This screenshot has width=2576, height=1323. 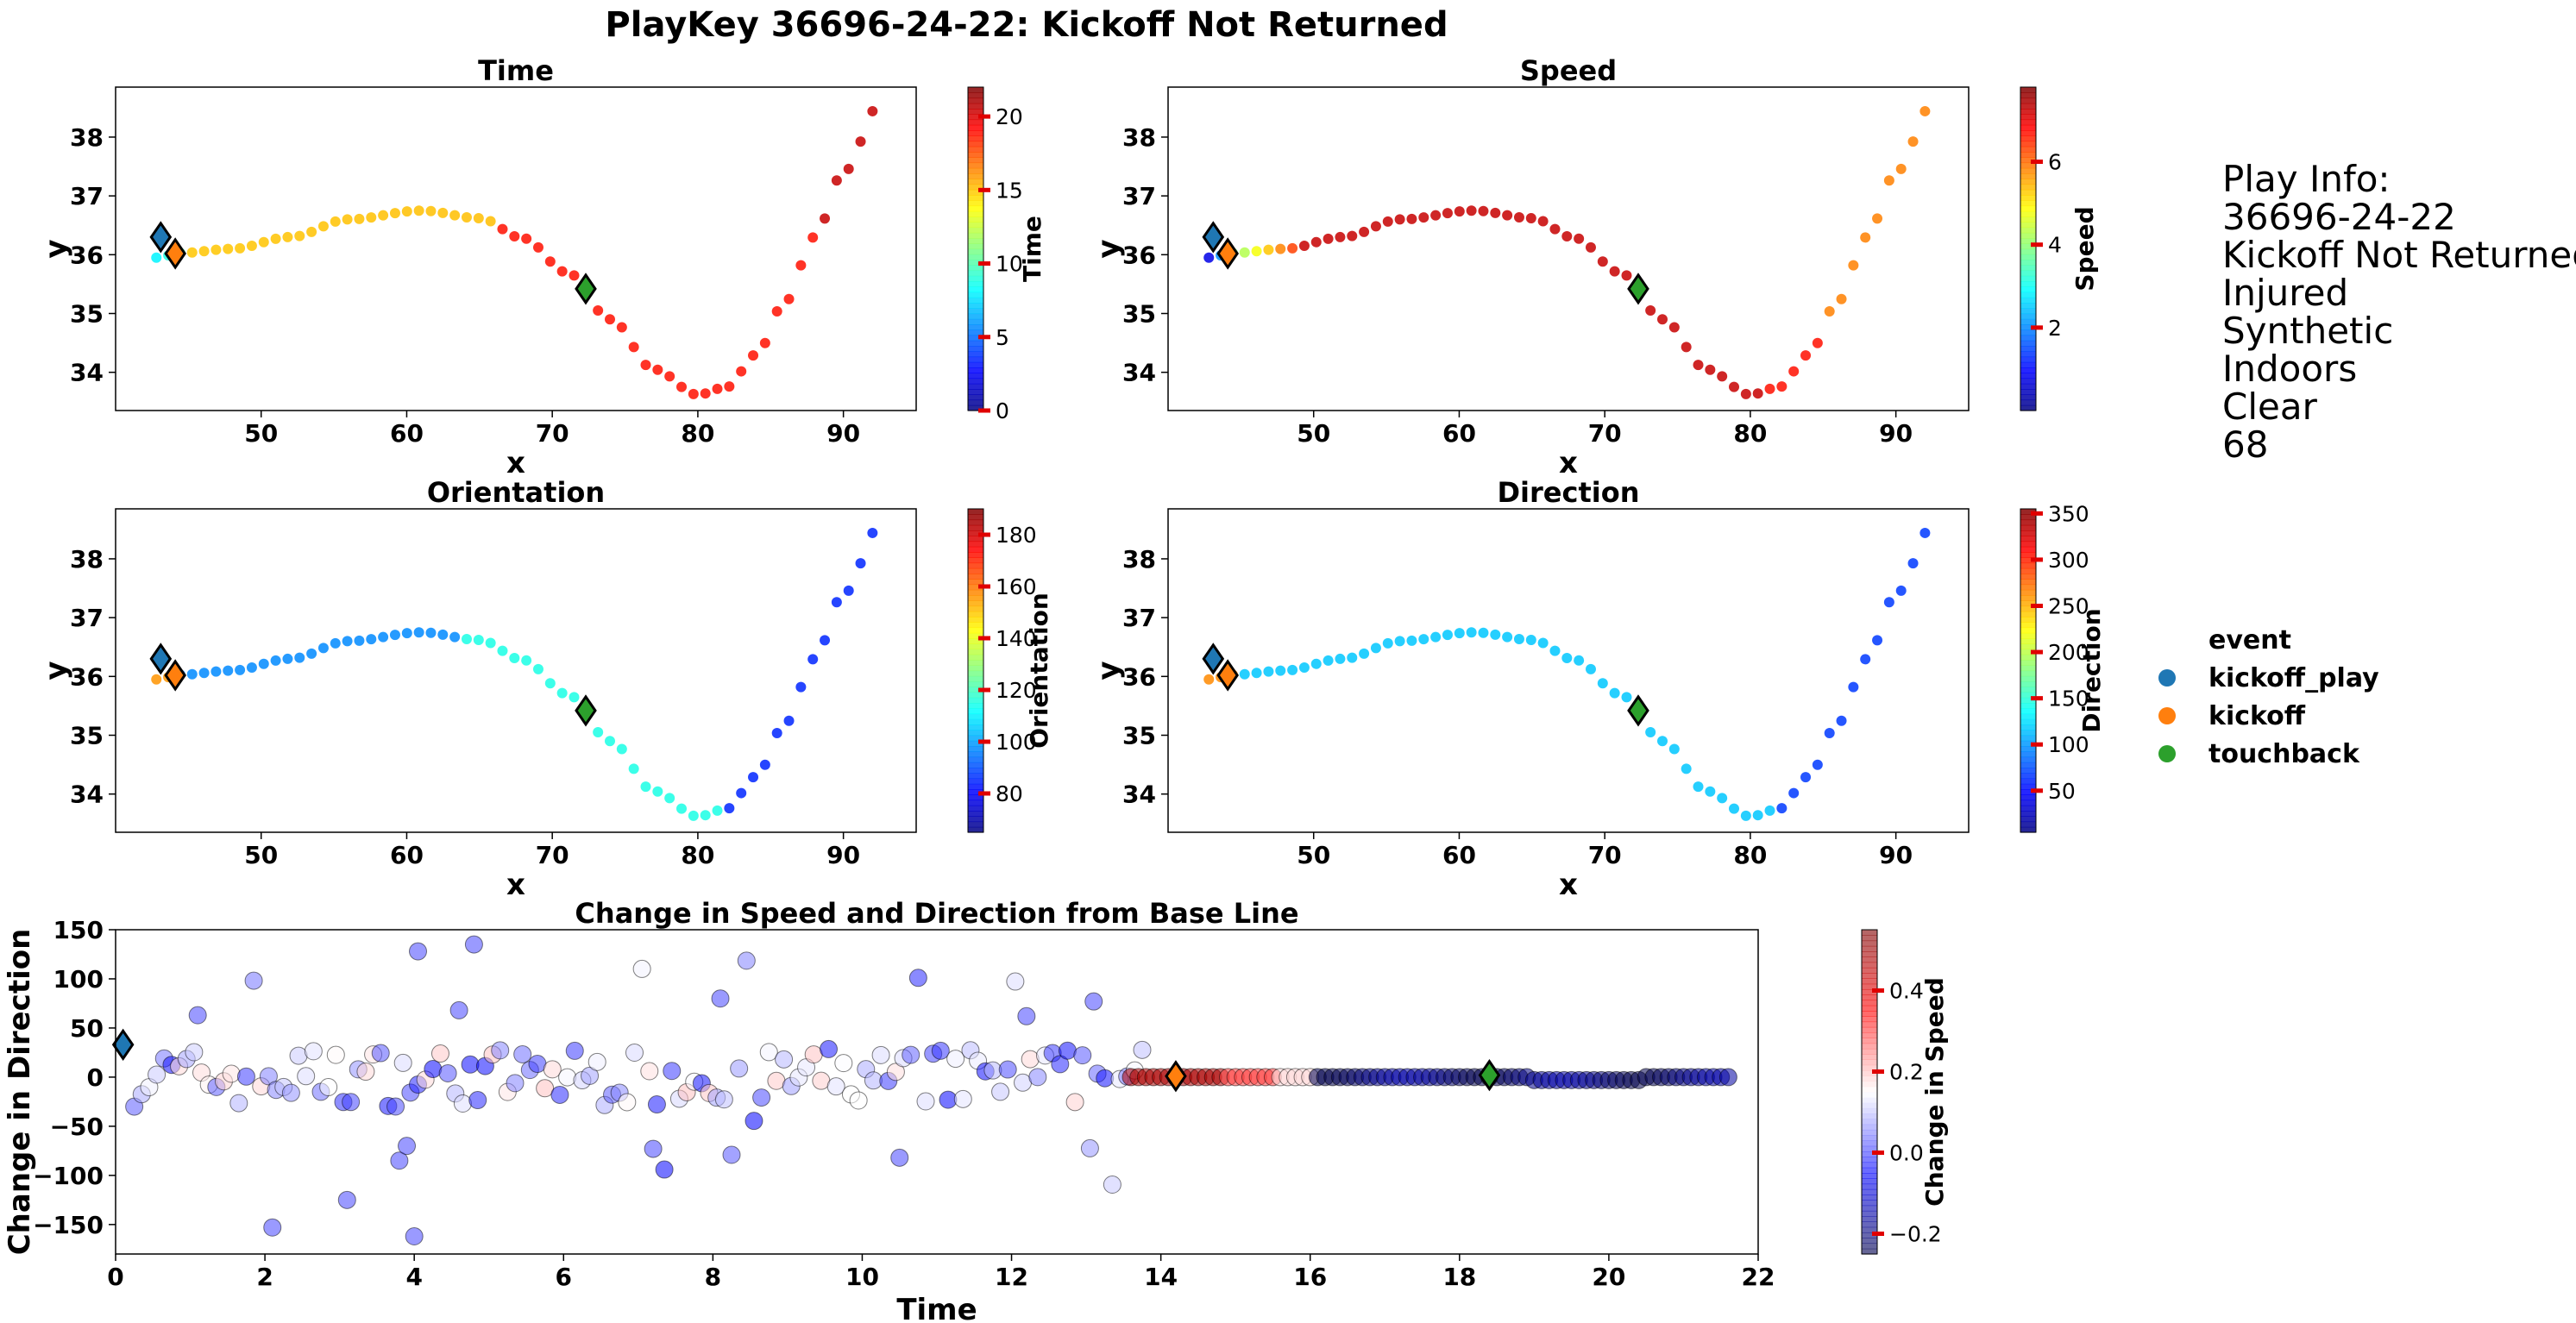 I want to click on colorbar-tick-label: 160, so click(x=1016, y=586).